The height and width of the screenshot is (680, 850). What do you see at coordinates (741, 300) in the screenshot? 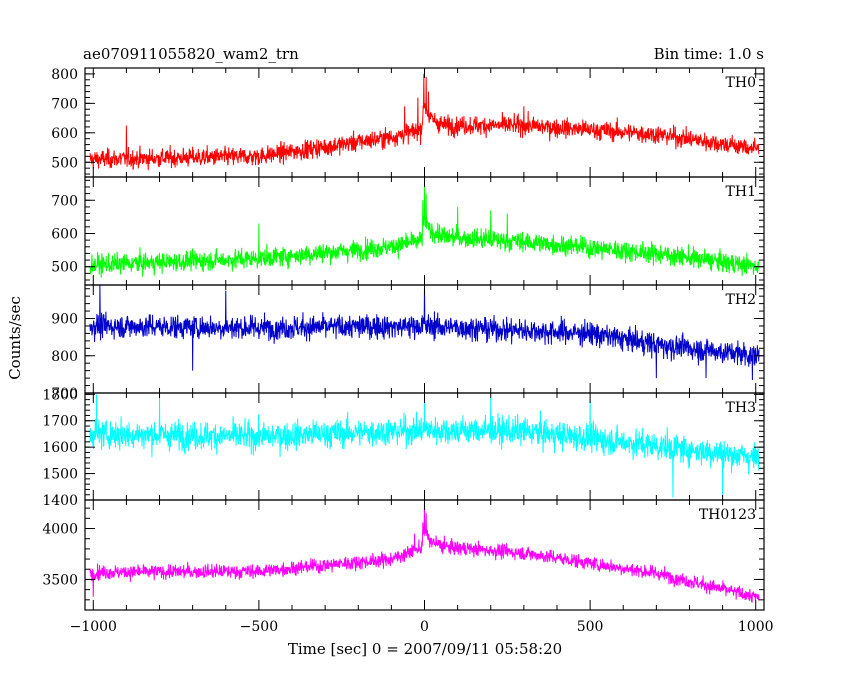
I see `panel-name-label: TH2` at bounding box center [741, 300].